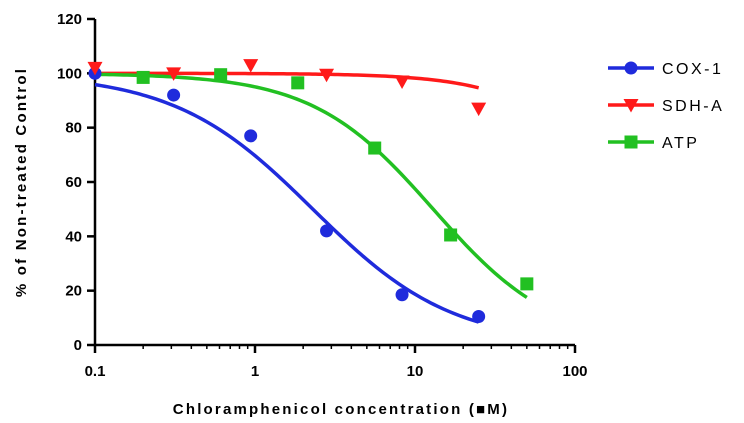 This screenshot has width=744, height=423. What do you see at coordinates (415, 371) in the screenshot?
I see `x-tick-label: 10` at bounding box center [415, 371].